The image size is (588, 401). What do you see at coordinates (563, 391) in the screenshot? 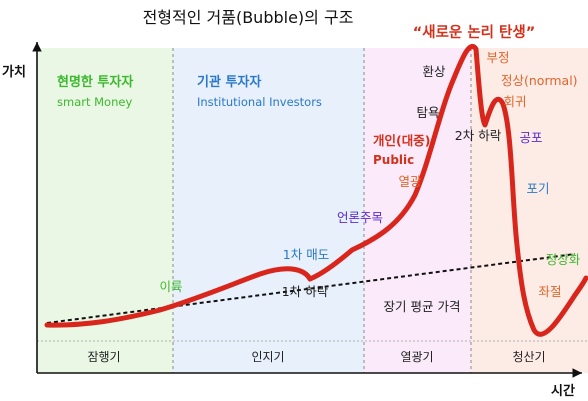
I see `x-axis-label: 시간` at bounding box center [563, 391].